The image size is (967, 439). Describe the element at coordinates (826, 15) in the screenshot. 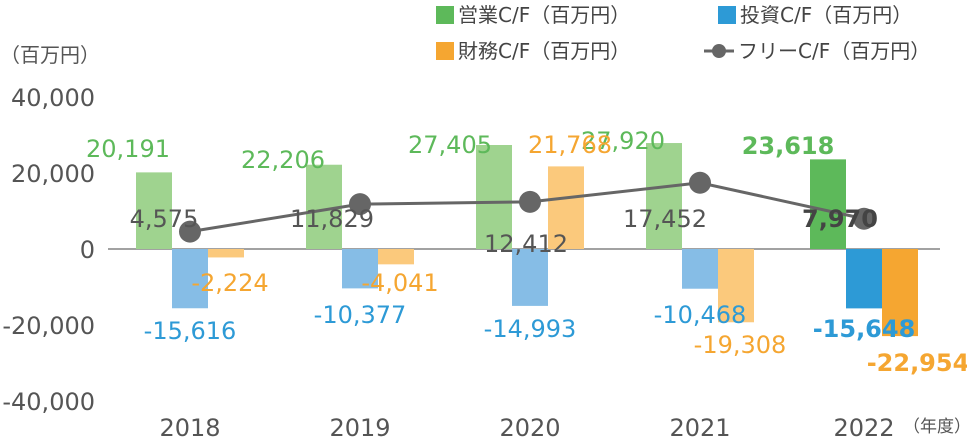

I see `legend-label: 投資C/F（百万円）` at that location.